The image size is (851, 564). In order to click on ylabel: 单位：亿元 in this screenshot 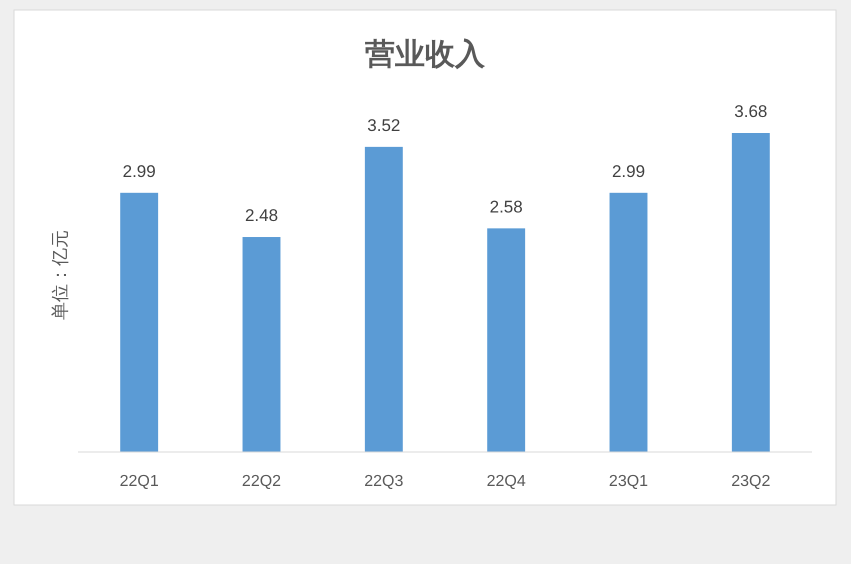, I will do `click(60, 275)`.